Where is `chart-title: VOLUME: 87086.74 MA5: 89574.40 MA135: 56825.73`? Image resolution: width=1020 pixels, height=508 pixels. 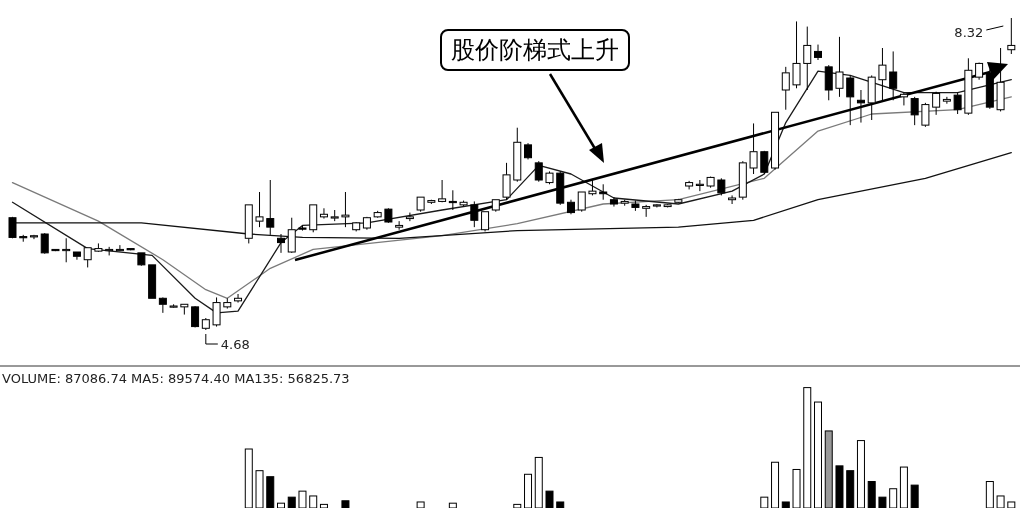
chart-title: VOLUME: 87086.74 MA5: 89574.40 MA135: 56825.73 is located at coordinates (176, 378).